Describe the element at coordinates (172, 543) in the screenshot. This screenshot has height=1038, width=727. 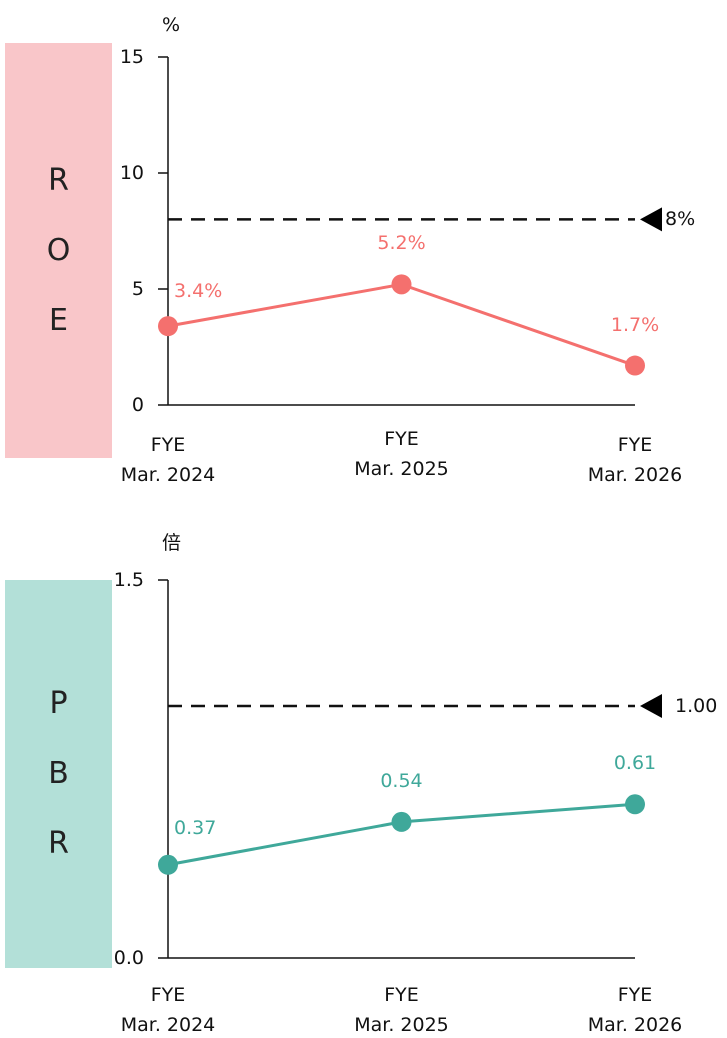
I see `unit-label: 倍` at that location.